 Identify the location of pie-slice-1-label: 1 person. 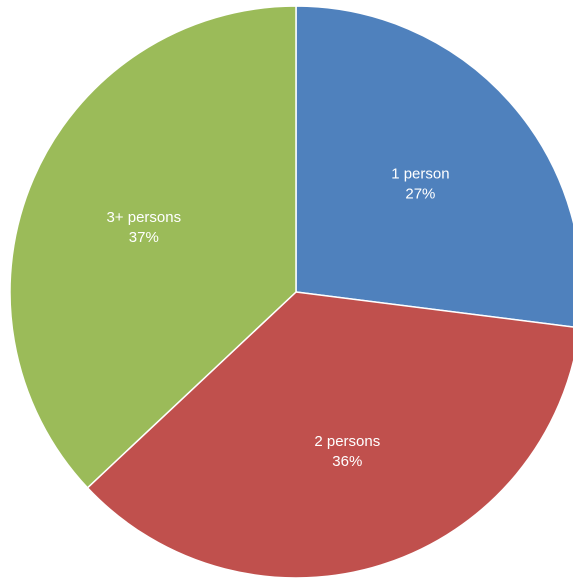
(420, 173).